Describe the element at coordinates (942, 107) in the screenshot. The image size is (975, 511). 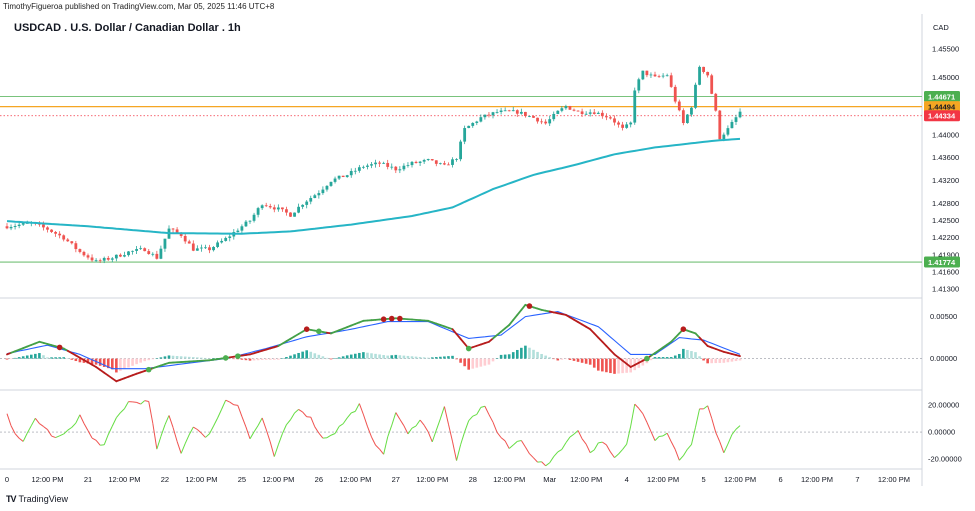
I see `price-tag` at that location.